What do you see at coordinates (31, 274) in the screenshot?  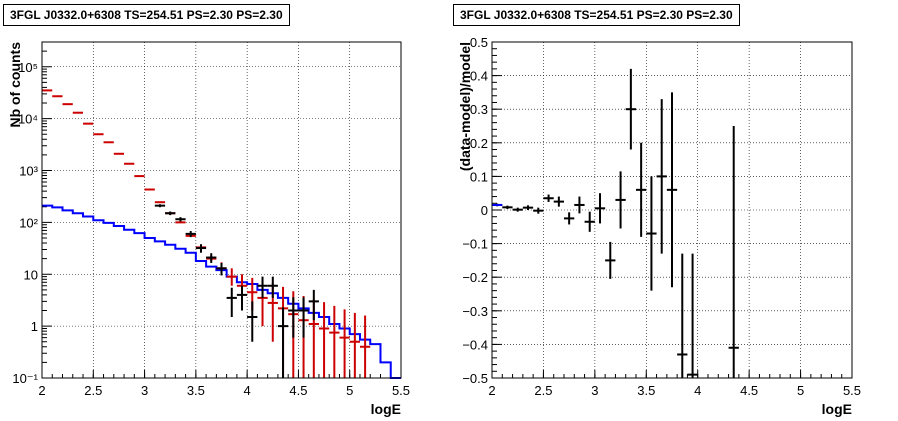 I see `left-y-tick-label: 10` at bounding box center [31, 274].